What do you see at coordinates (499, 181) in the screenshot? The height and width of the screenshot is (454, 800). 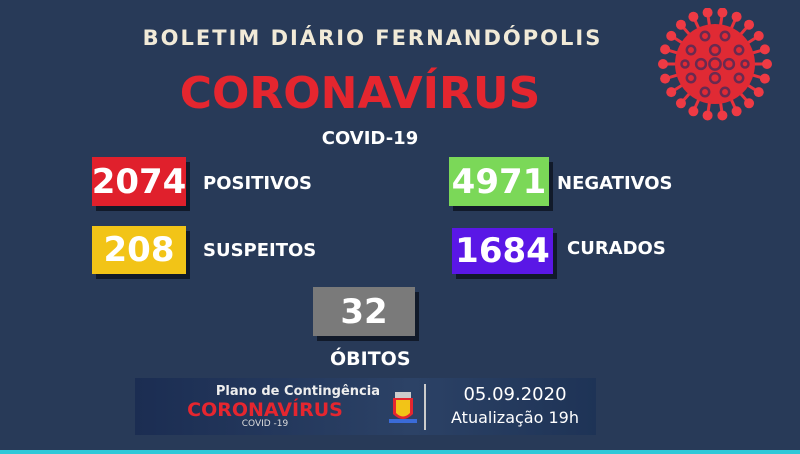 I see `negative-count: 4971` at bounding box center [499, 181].